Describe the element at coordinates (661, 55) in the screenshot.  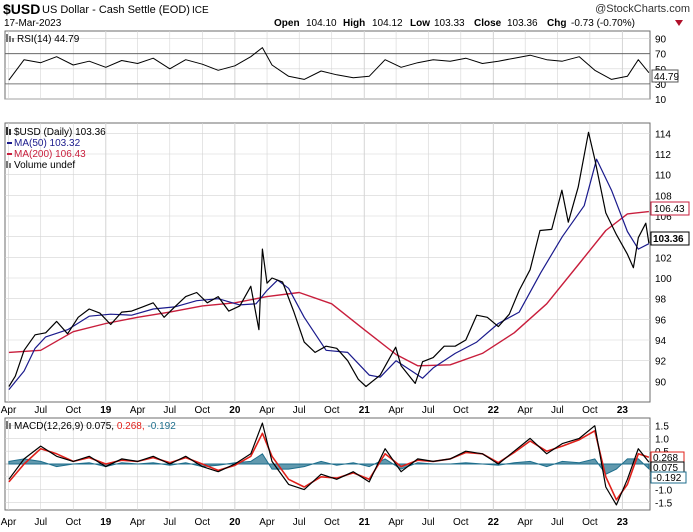
I see `y-tick-label: 70` at that location.